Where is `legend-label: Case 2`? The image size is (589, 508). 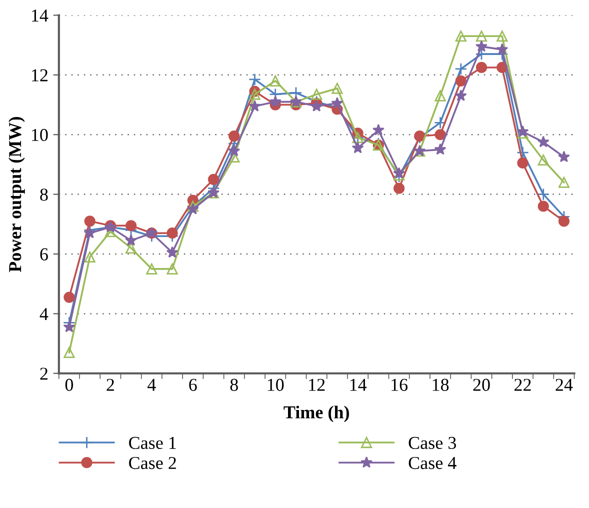 legend-label: Case 2 is located at coordinates (152, 463).